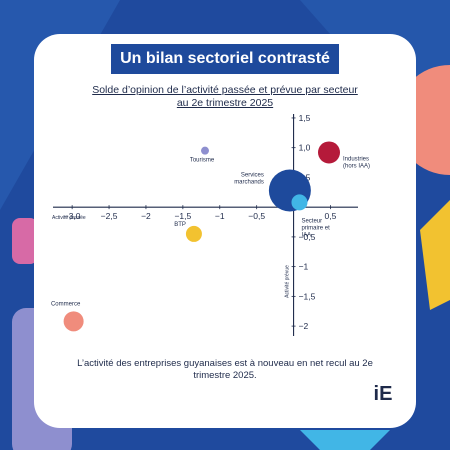 The height and width of the screenshot is (450, 450). What do you see at coordinates (66, 304) in the screenshot?
I see `bubble-label-5: Commerce` at bounding box center [66, 304].